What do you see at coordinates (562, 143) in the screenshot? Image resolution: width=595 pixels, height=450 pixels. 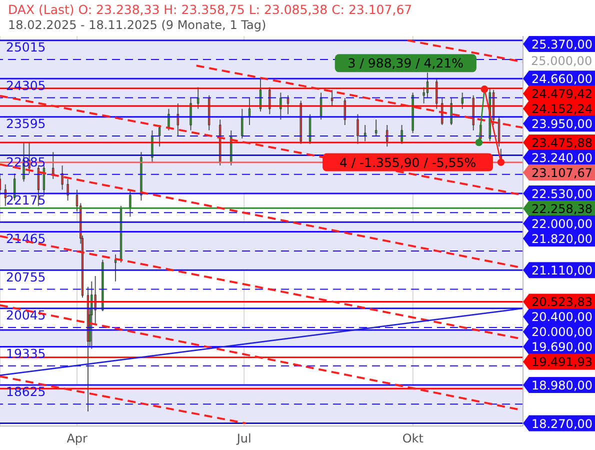 I see `y-tick-label: 23.475,88` at bounding box center [562, 143].